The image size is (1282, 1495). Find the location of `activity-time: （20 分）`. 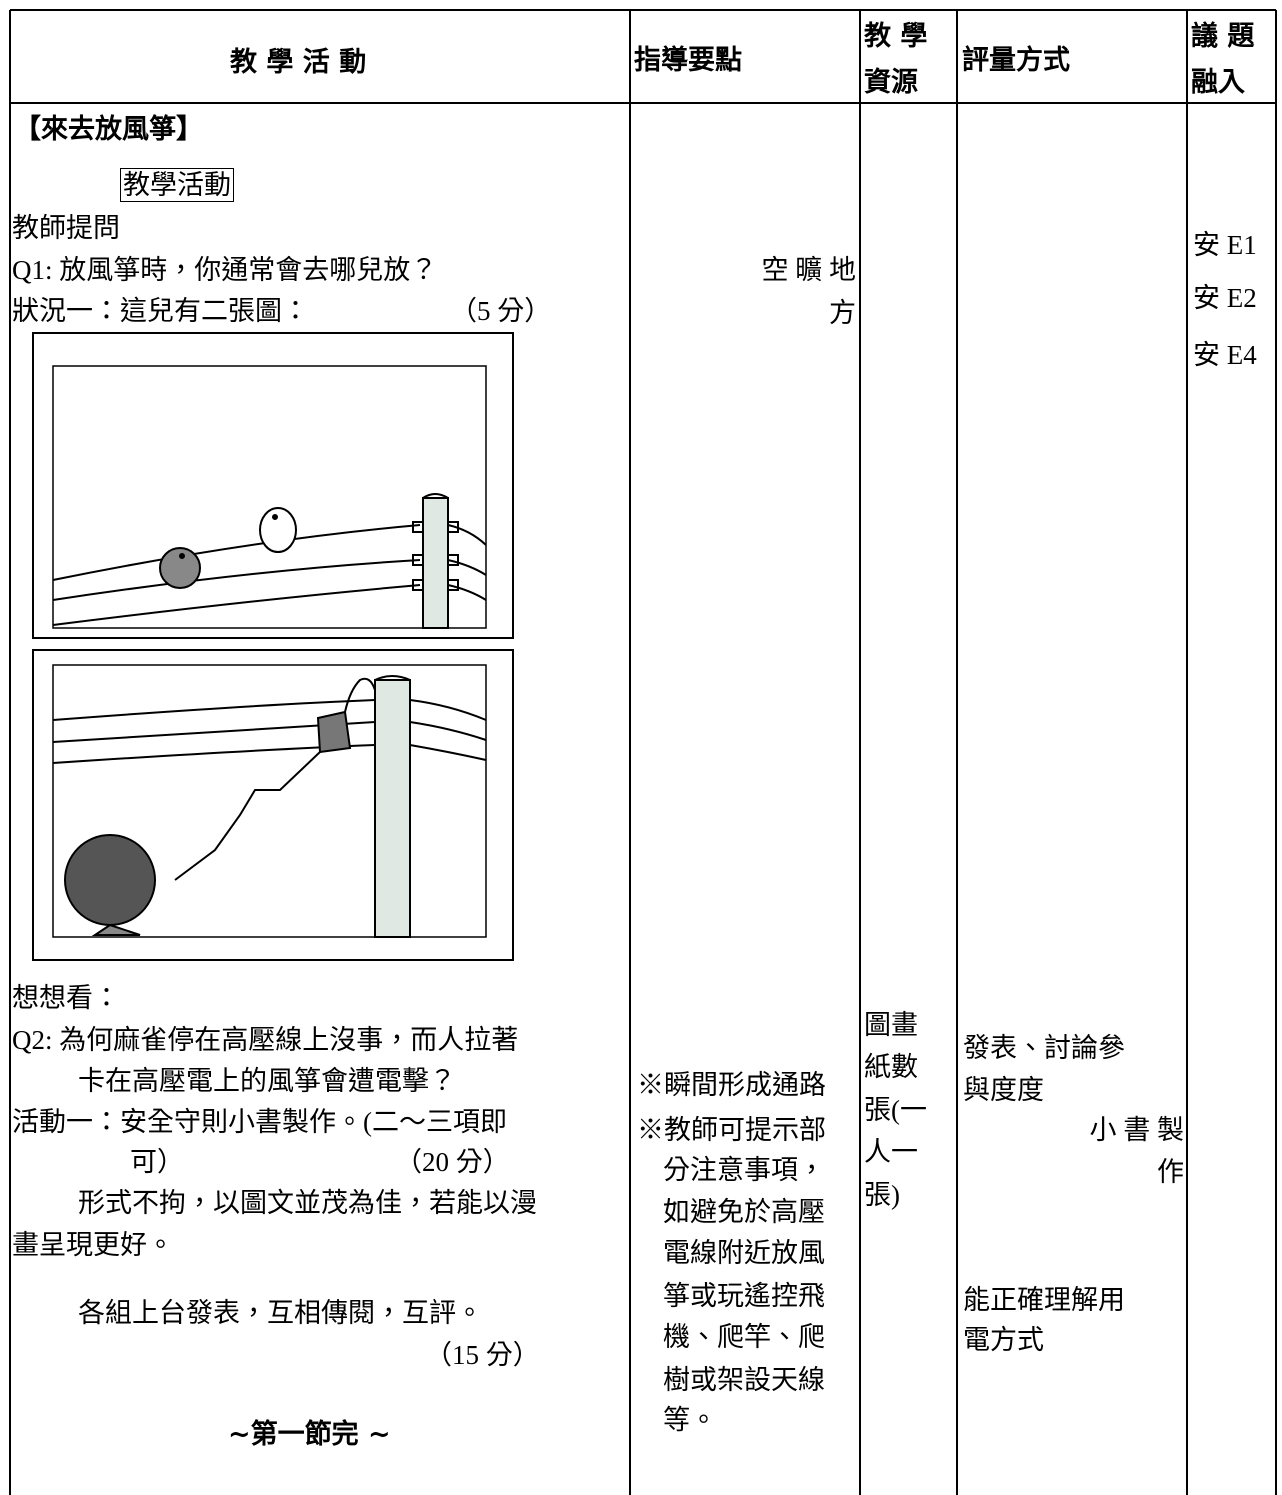

activity-time: （20 分） is located at coordinates (452, 1162).